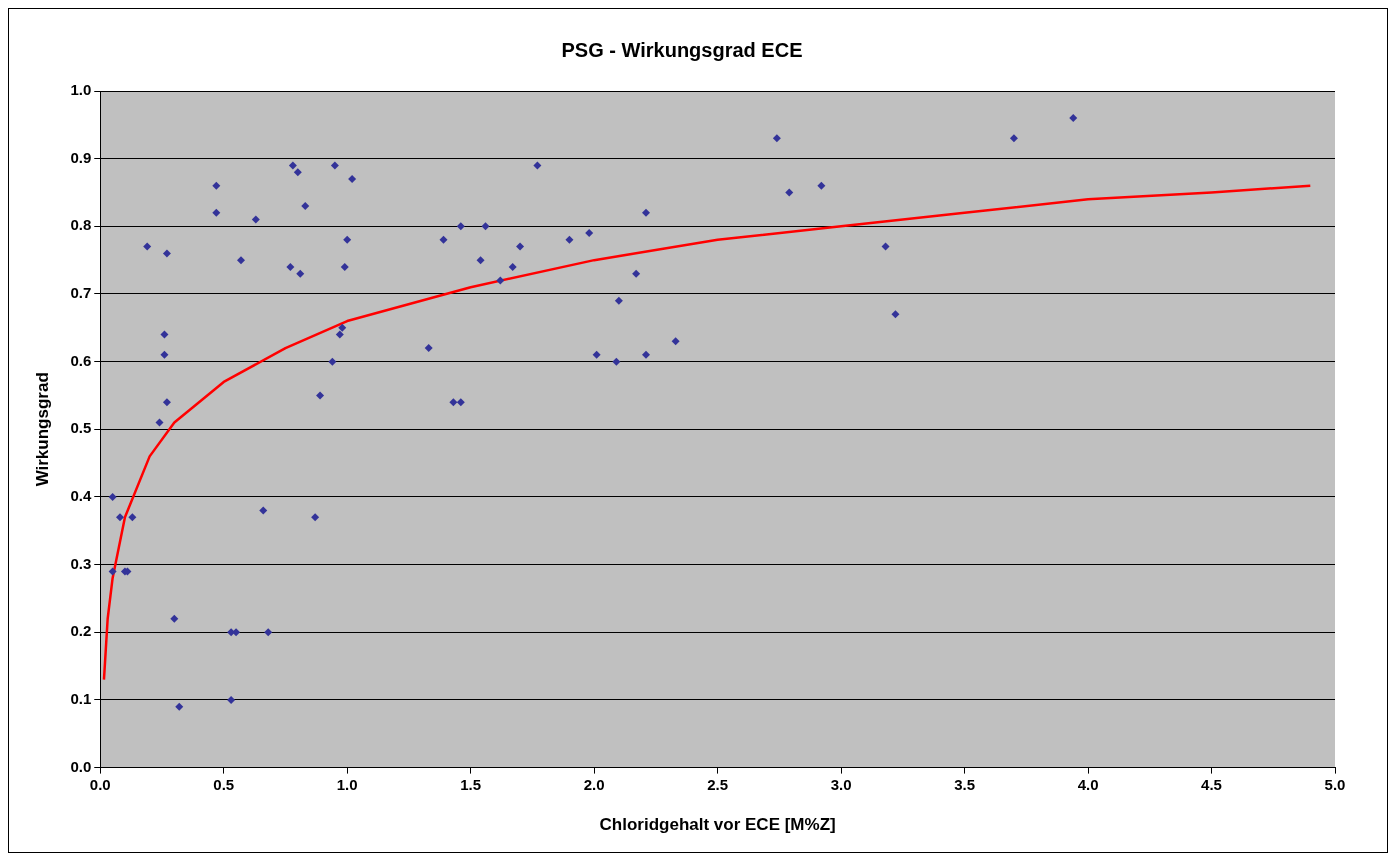  I want to click on x-tick-label: 0.5, so click(224, 784).